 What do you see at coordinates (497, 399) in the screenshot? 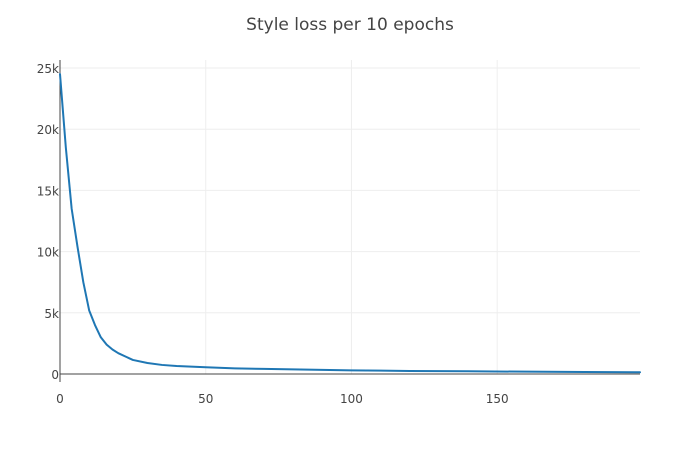
I see `x-tick-label: 150` at bounding box center [497, 399].